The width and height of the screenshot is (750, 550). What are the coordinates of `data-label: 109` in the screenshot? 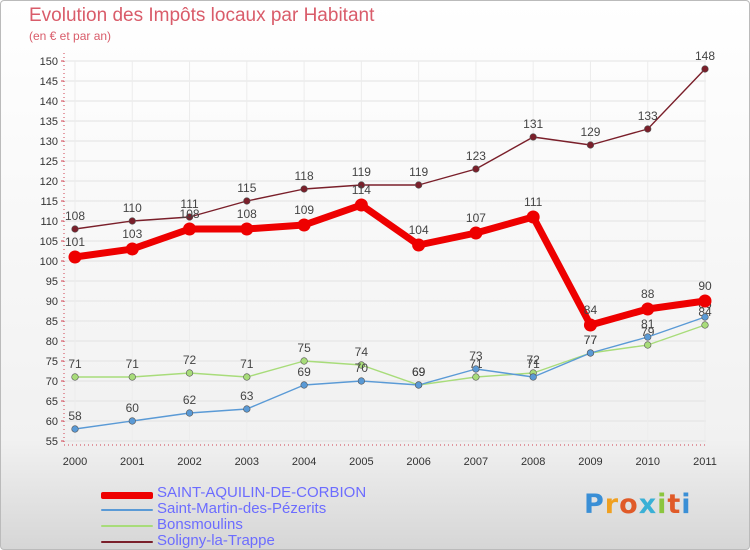 It's located at (304, 210).